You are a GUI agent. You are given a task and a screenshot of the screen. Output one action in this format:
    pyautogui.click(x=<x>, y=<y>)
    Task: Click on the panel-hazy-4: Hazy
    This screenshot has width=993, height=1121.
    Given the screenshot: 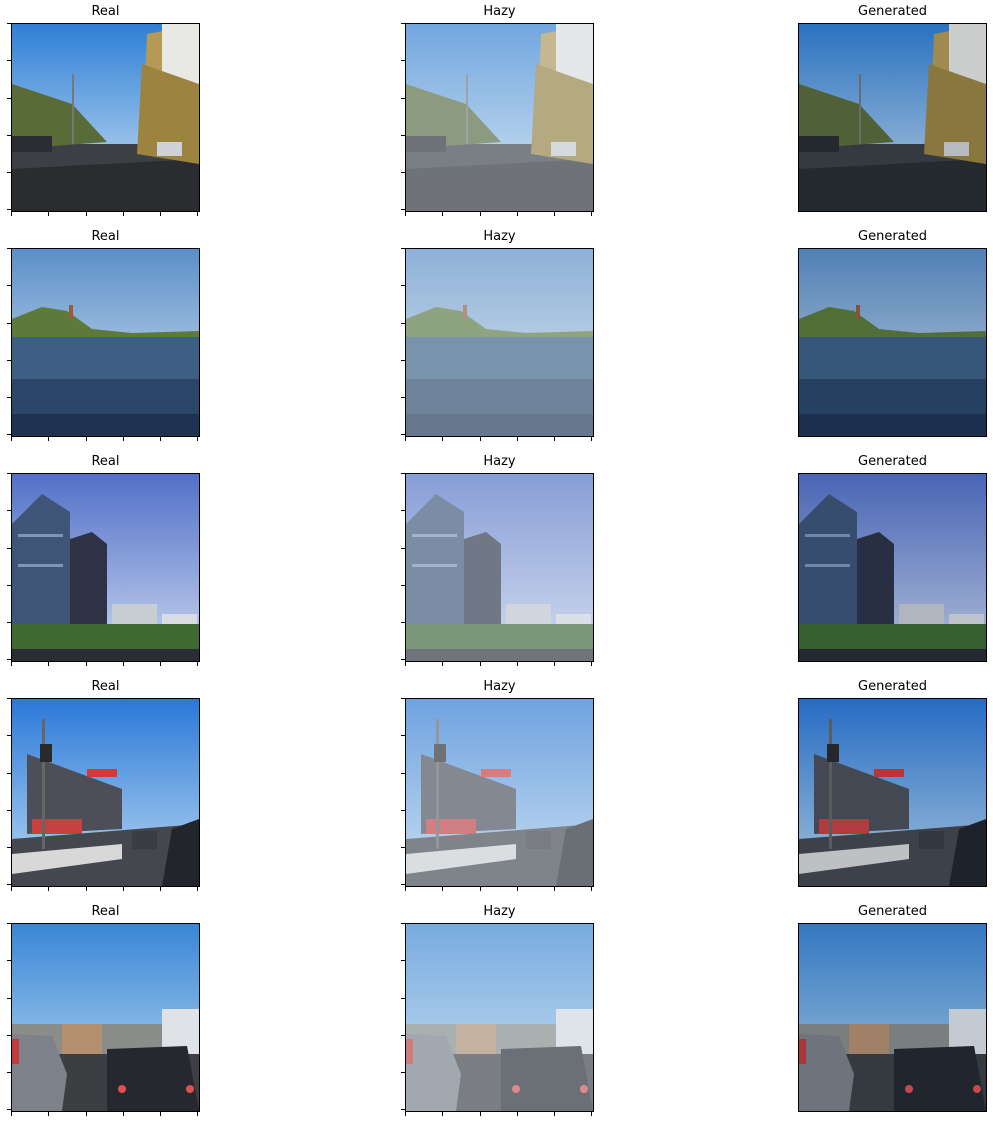 What is the action you would take?
    pyautogui.click(x=497, y=785)
    